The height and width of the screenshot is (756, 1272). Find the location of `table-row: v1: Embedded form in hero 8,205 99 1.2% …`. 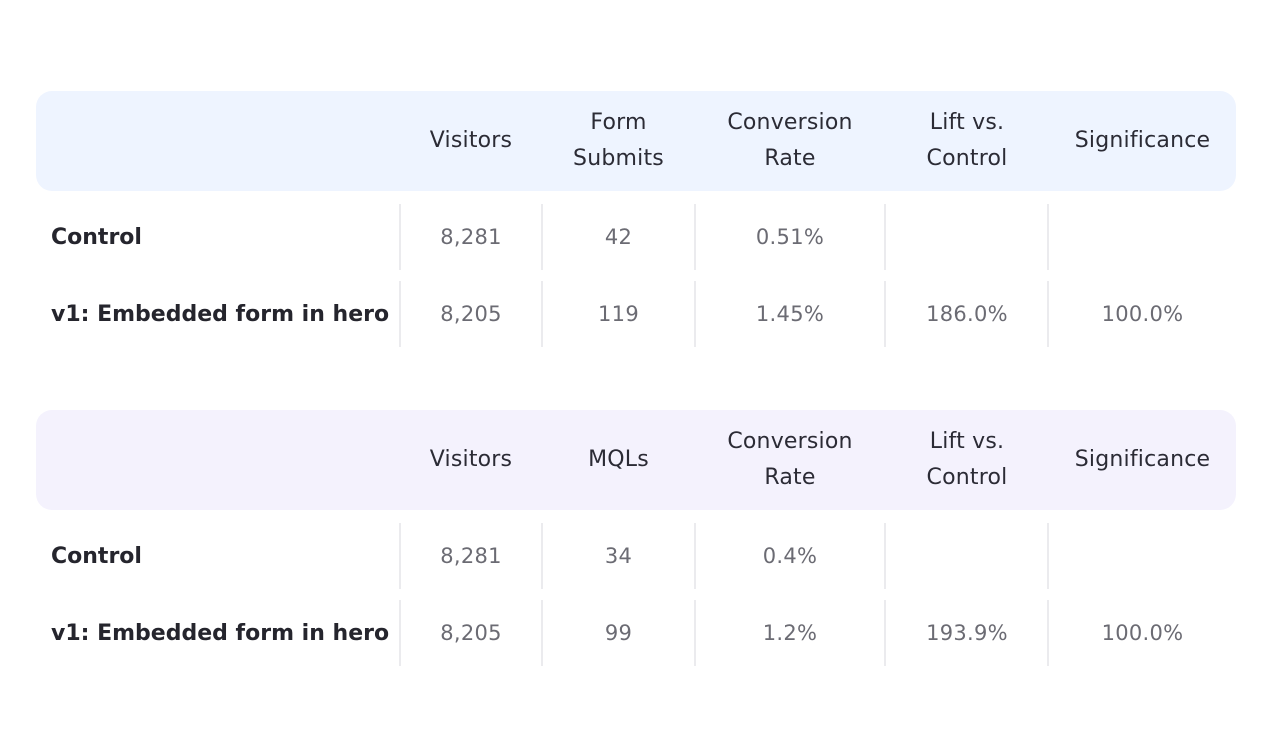

table-row: v1: Embedded form in hero 8,205 99 1.2% … is located at coordinates (636, 633).